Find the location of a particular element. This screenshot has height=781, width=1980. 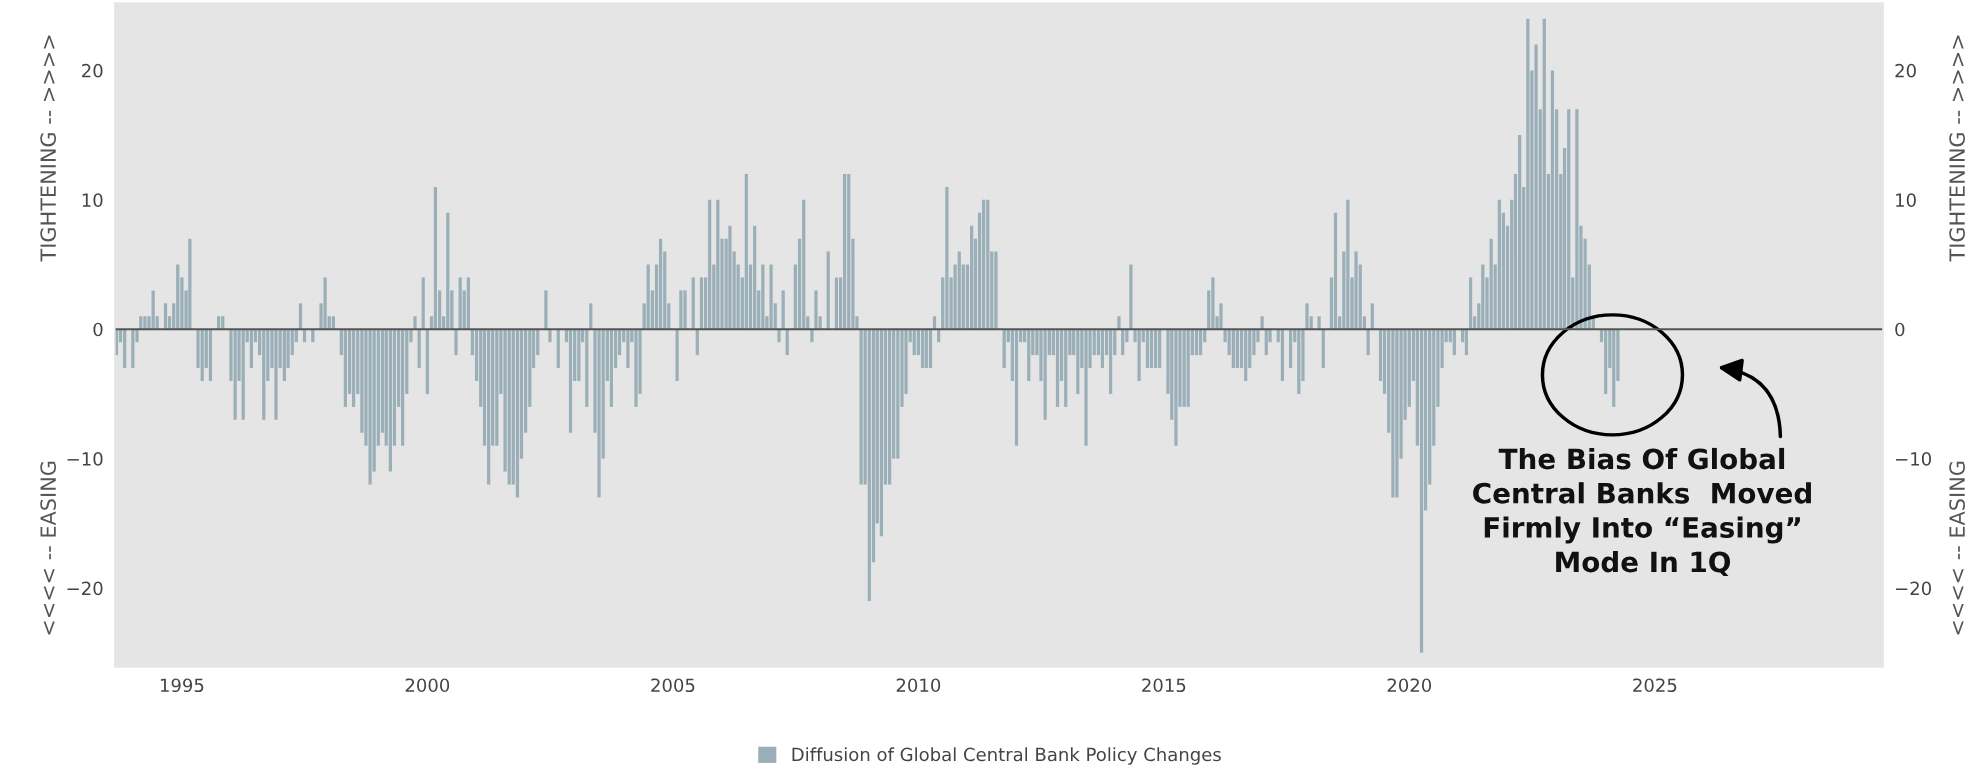

y-tick-label: 0 is located at coordinates (98, 329).